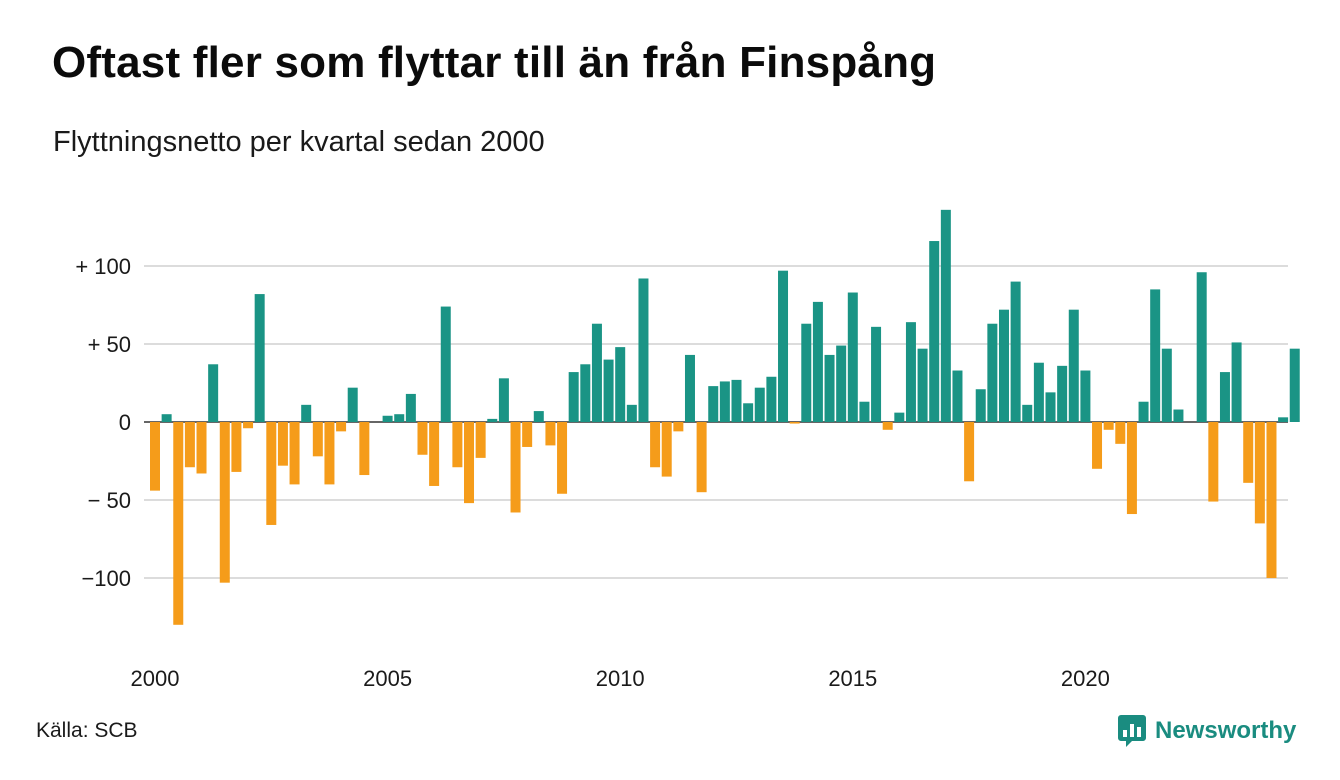  What do you see at coordinates (1132, 731) in the screenshot?
I see `bar-chart-speech-bubble-icon` at bounding box center [1132, 731].